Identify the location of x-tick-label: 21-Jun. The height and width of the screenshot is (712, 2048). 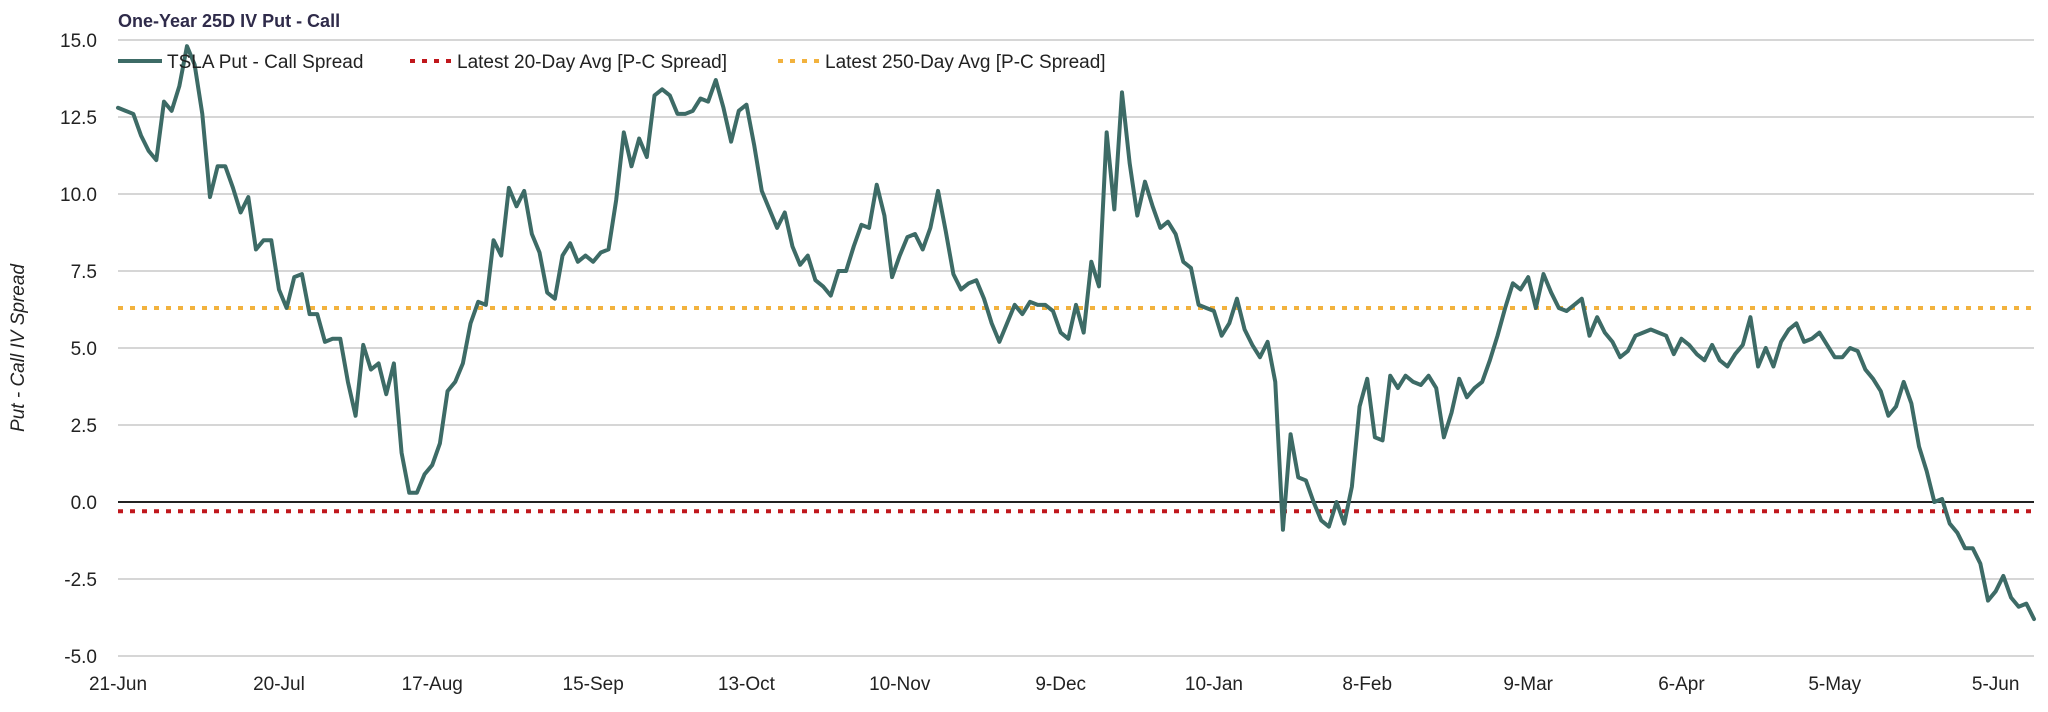
(118, 684).